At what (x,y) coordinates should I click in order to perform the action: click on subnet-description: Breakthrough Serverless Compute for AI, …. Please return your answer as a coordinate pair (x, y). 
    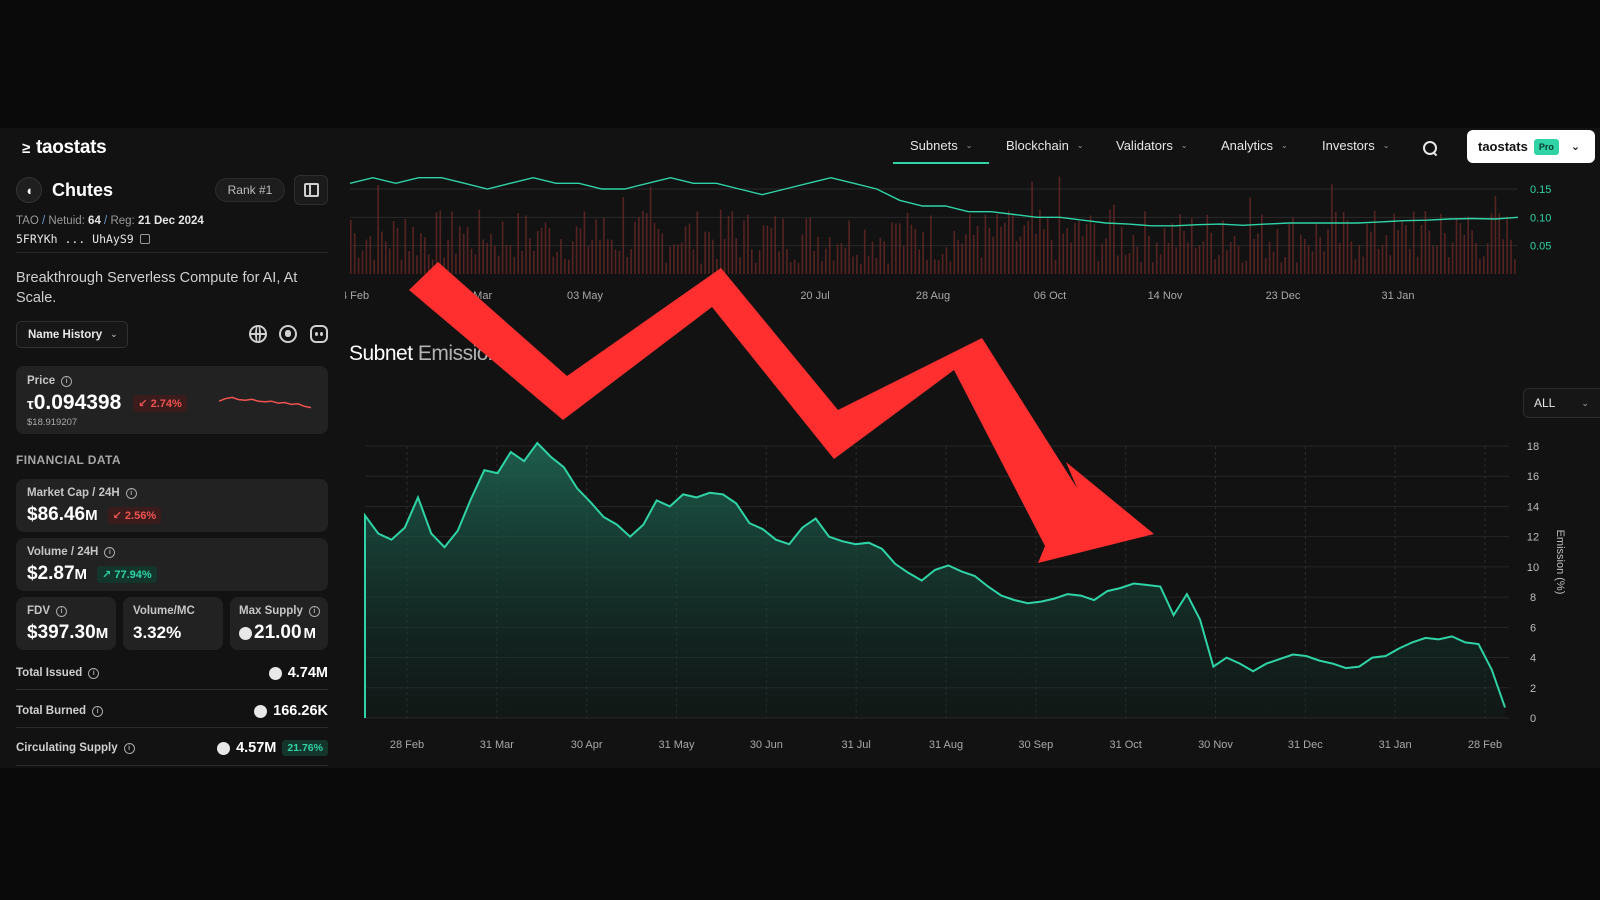
    Looking at the image, I should click on (157, 288).